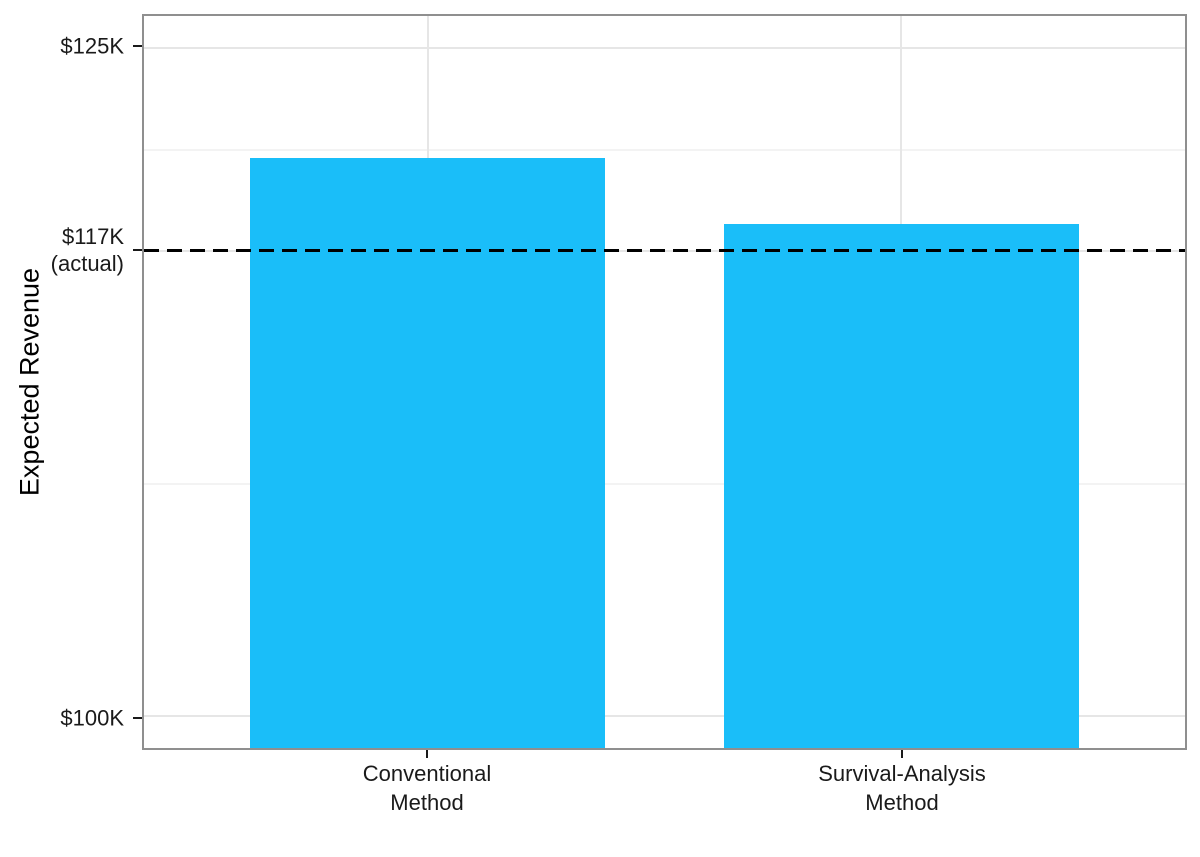 The width and height of the screenshot is (1200, 857). Describe the element at coordinates (92, 718) in the screenshot. I see `y-tick-label: $100K` at that location.